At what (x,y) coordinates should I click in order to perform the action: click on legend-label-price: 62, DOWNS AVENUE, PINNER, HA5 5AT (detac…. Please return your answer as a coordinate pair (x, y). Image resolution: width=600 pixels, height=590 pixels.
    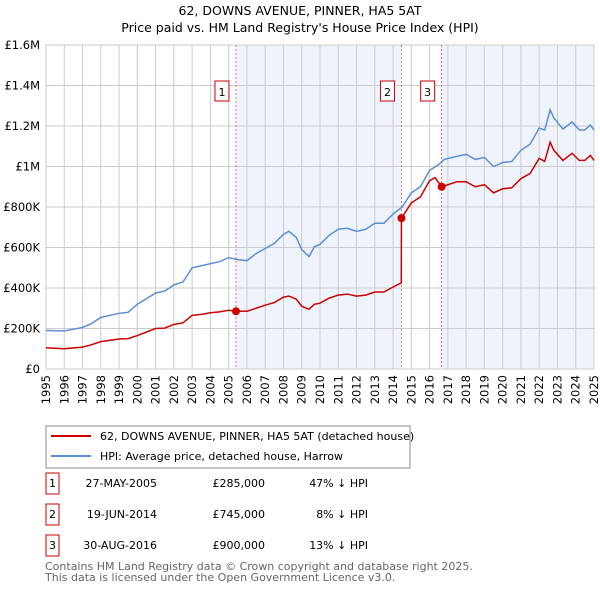
    Looking at the image, I should click on (257, 436).